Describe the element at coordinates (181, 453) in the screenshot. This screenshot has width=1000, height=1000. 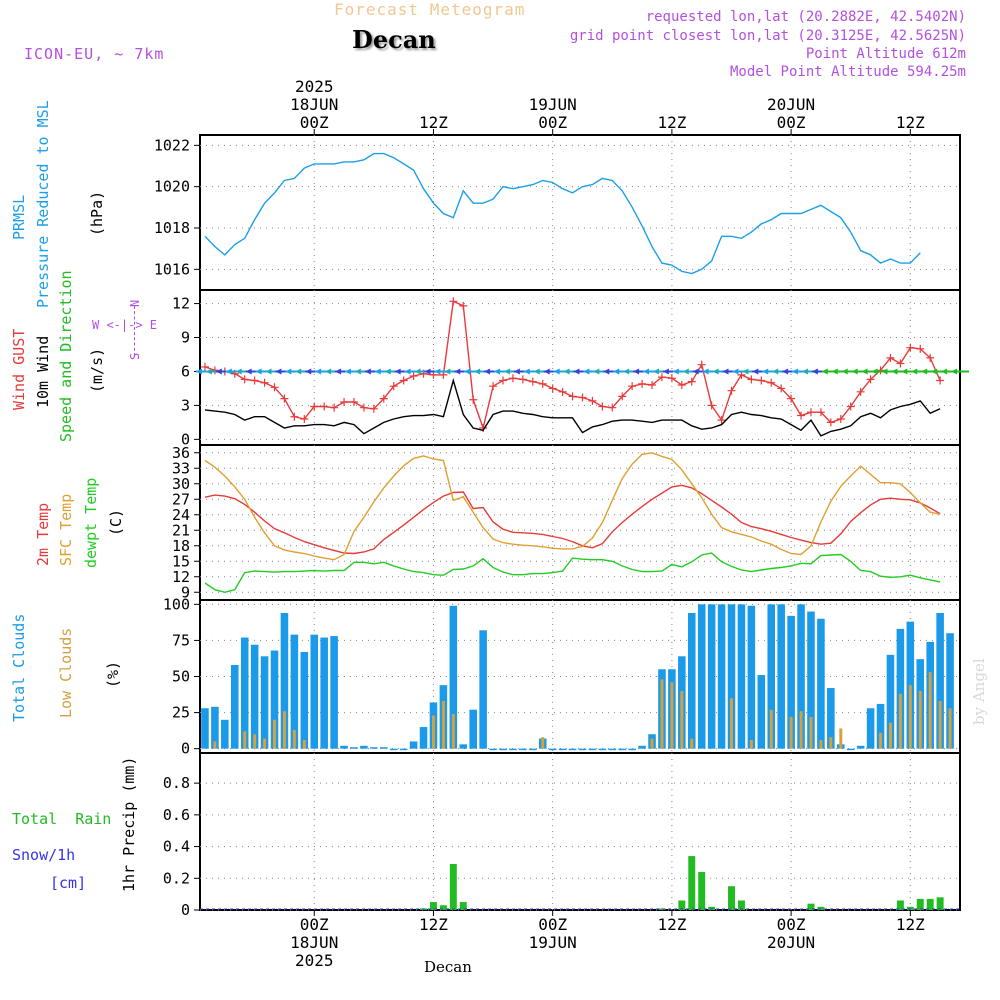
I see `y-tick-label: 36` at that location.